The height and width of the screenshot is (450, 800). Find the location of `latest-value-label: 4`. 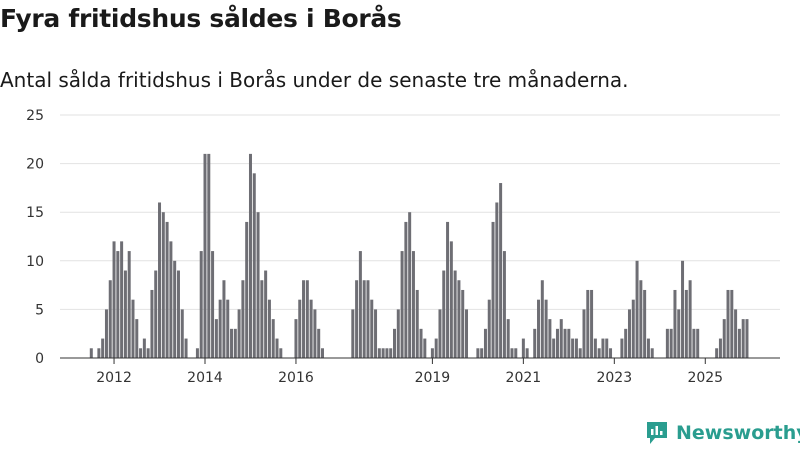

latest-value-label: 4 is located at coordinates (753, 102).